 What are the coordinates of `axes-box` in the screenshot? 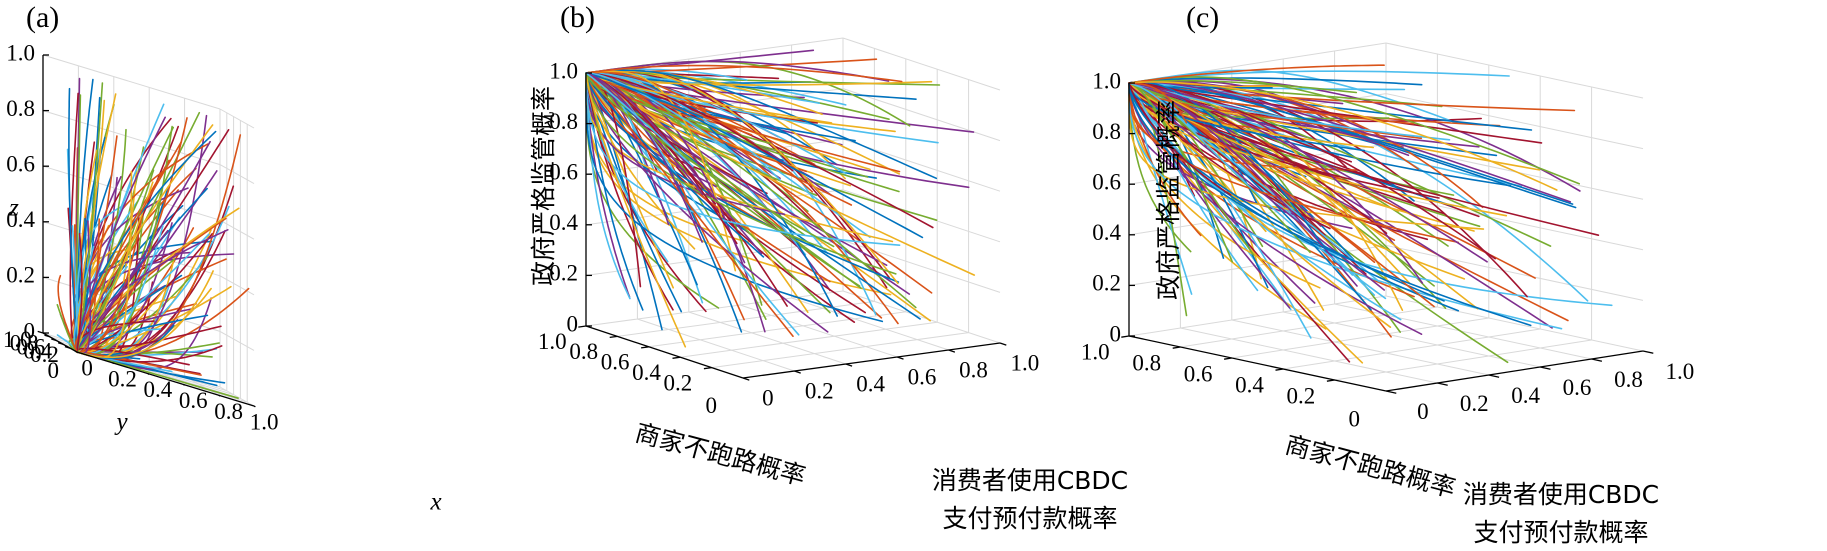 It's located at (792, 226).